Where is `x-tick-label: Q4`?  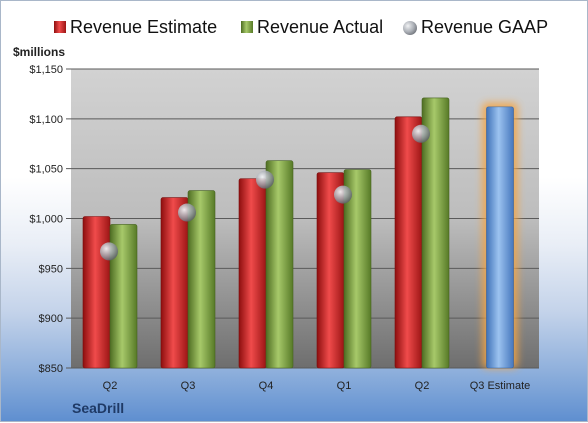 x-tick-label: Q4 is located at coordinates (266, 386).